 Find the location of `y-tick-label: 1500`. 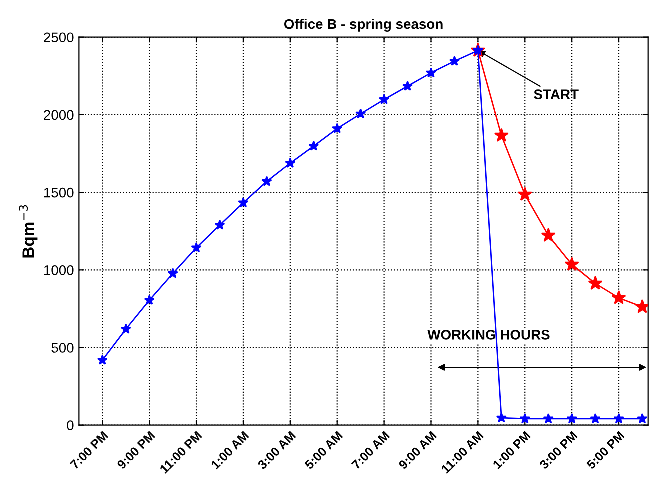

y-tick-label: 1500 is located at coordinates (59, 193).